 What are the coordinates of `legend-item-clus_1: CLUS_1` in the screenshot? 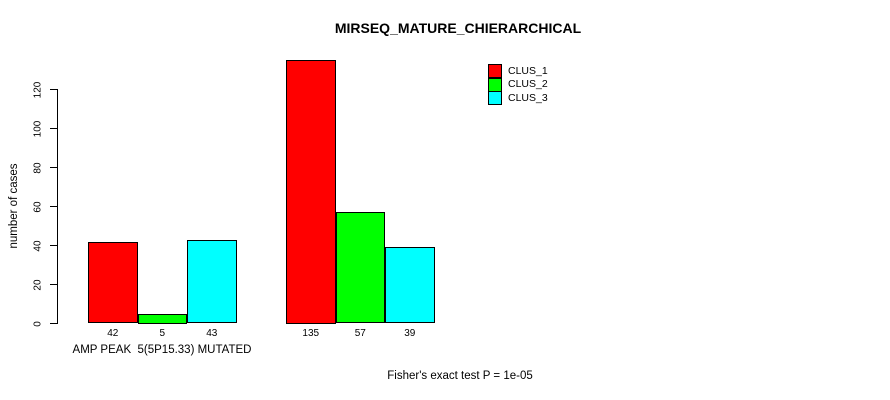 It's located at (518, 70).